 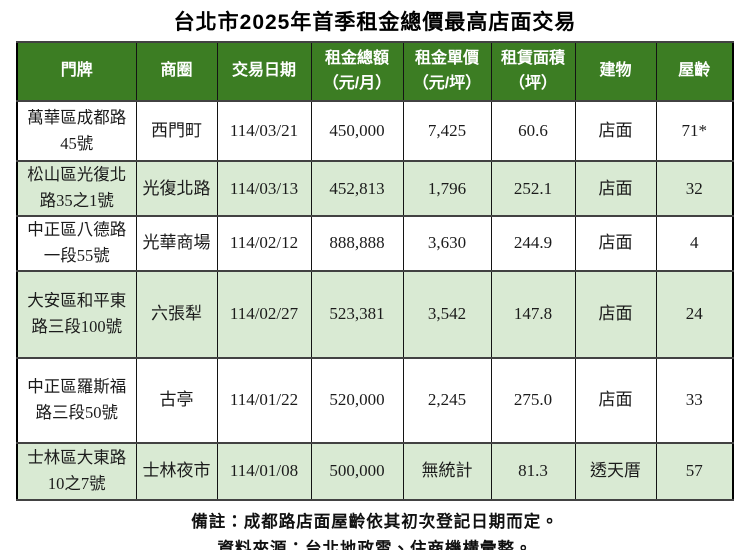 What do you see at coordinates (264, 243) in the screenshot?
I see `table-cell-date: 114/02/12` at bounding box center [264, 243].